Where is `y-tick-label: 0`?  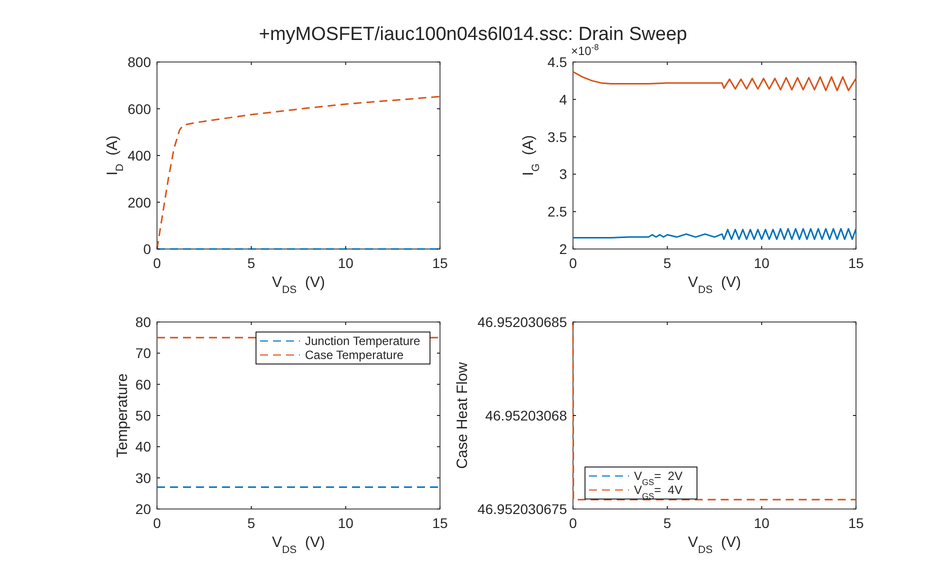
y-tick-label: 0 is located at coordinates (147, 249).